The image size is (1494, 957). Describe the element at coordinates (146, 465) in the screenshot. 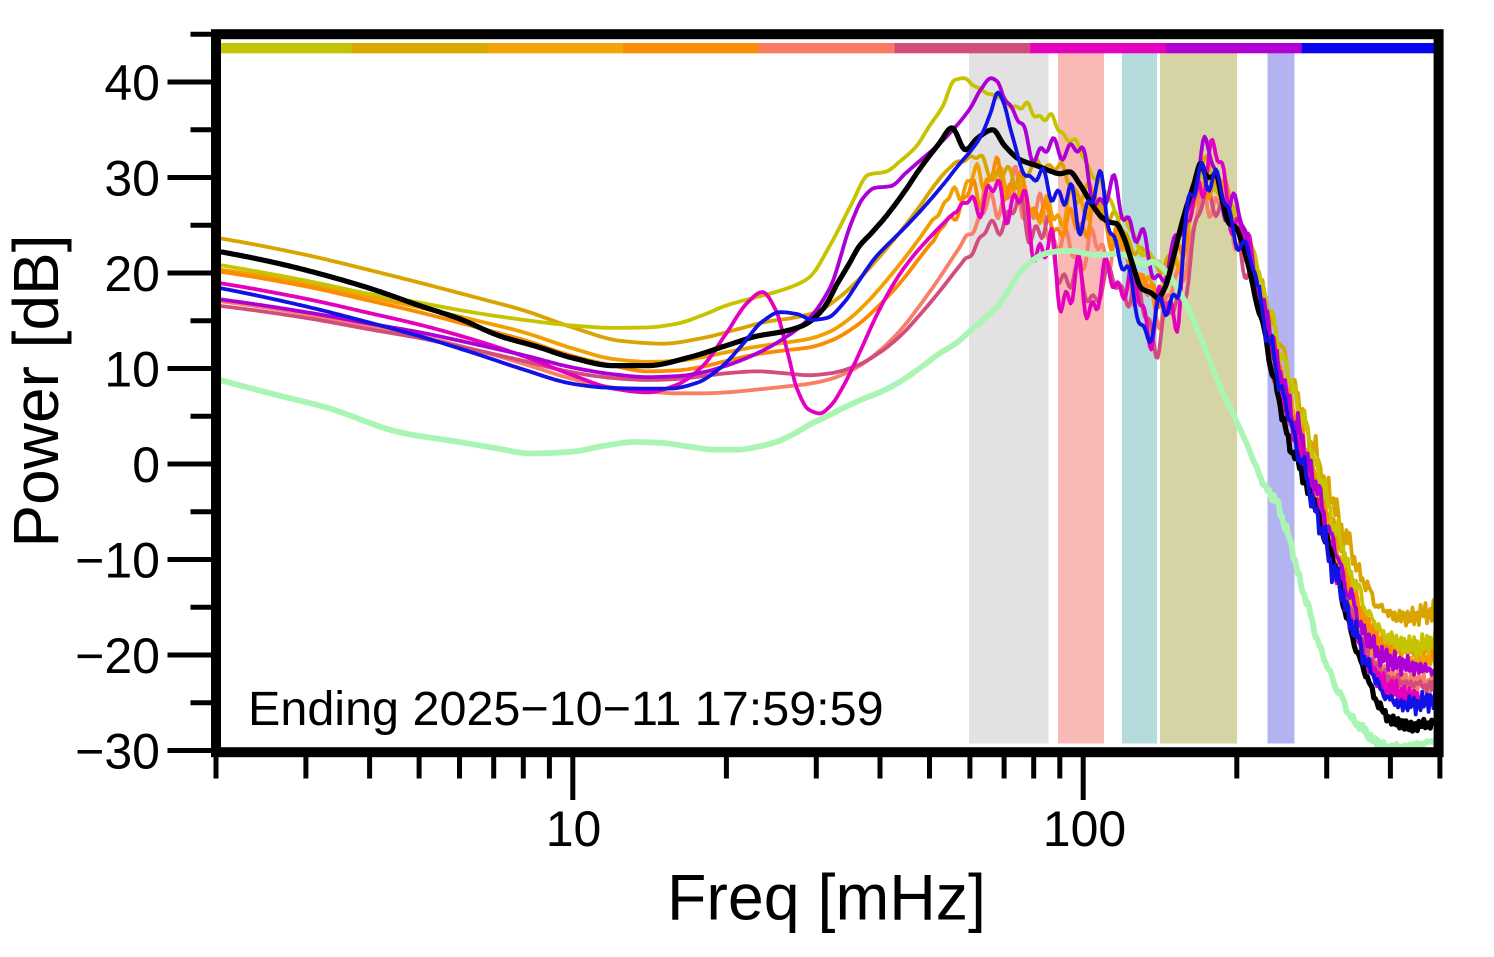

I see `svg-text: 0` at that location.